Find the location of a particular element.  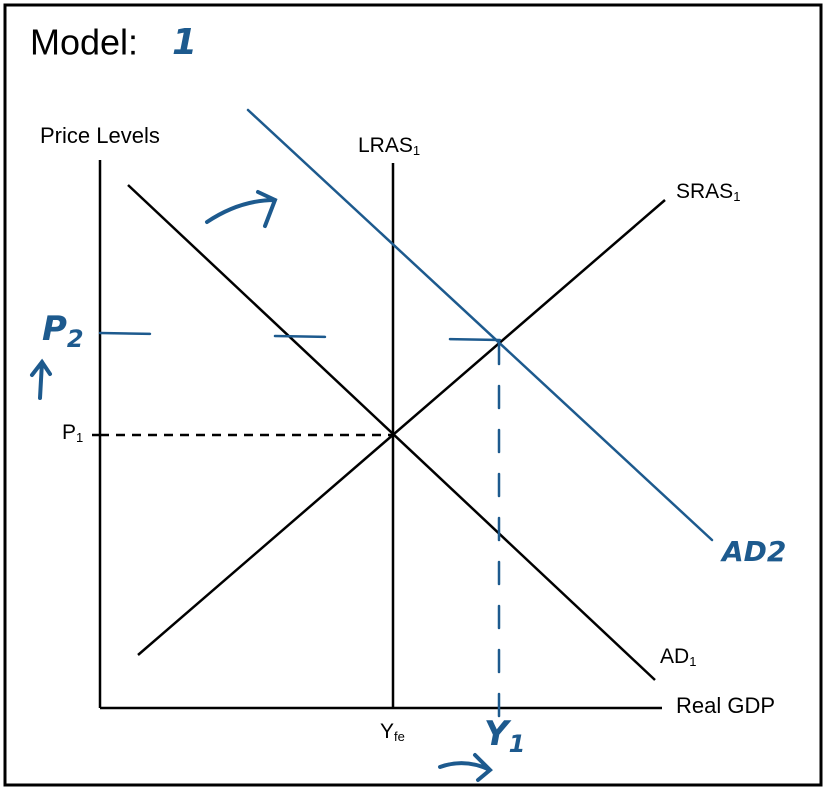

x-axis-label: Real GDP is located at coordinates (725, 705).